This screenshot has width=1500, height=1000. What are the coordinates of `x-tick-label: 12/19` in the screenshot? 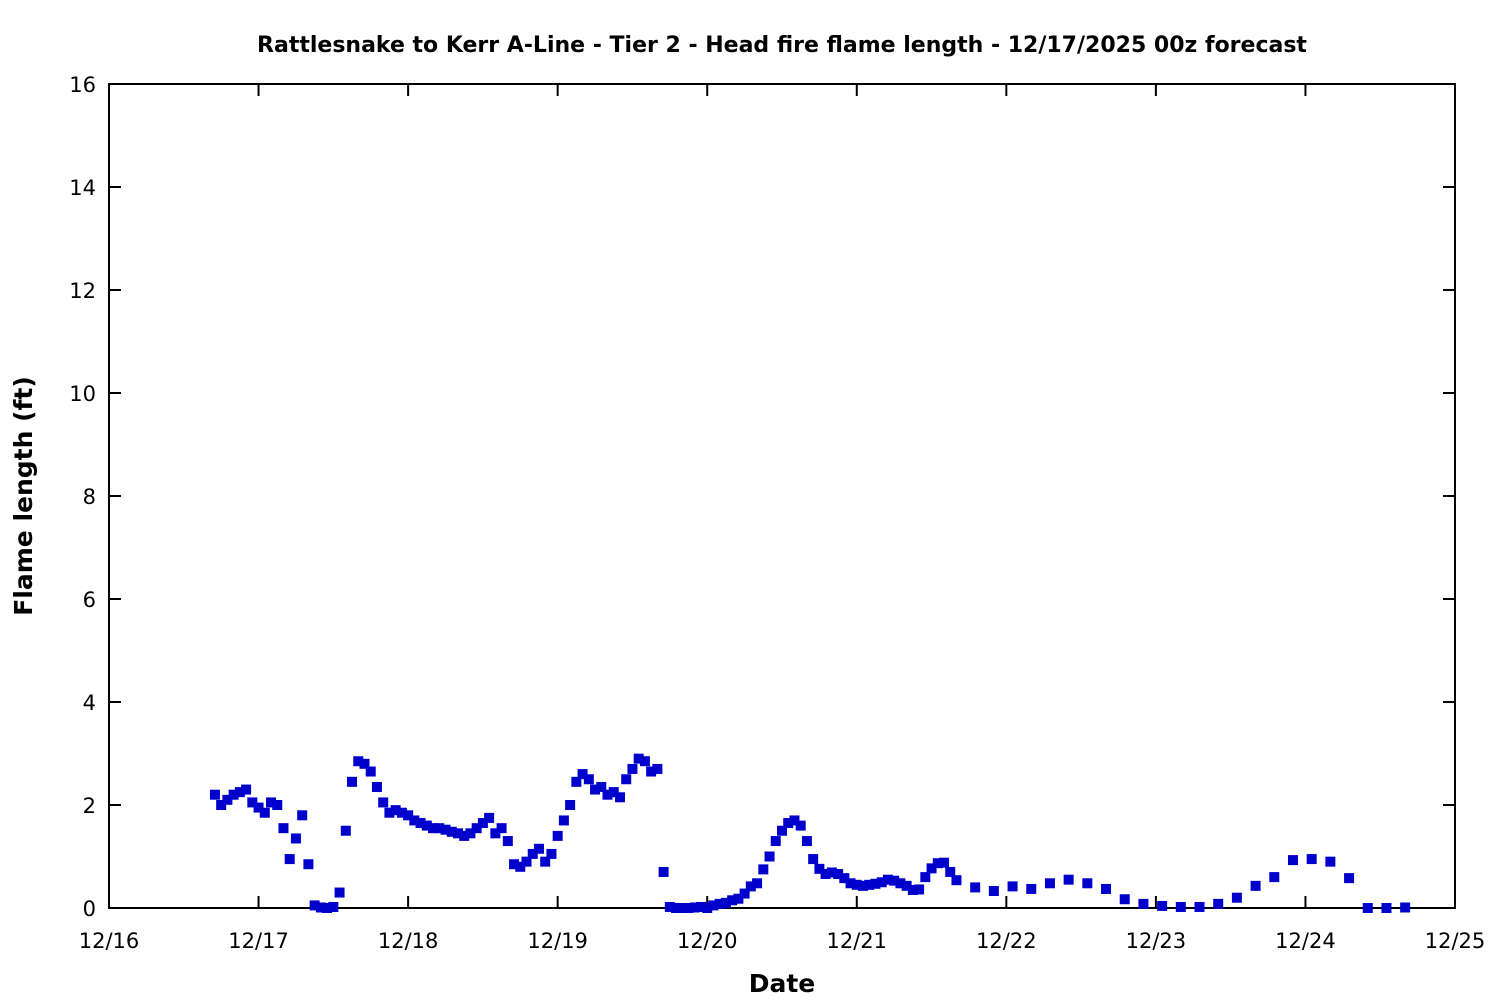 It's located at (557, 941).